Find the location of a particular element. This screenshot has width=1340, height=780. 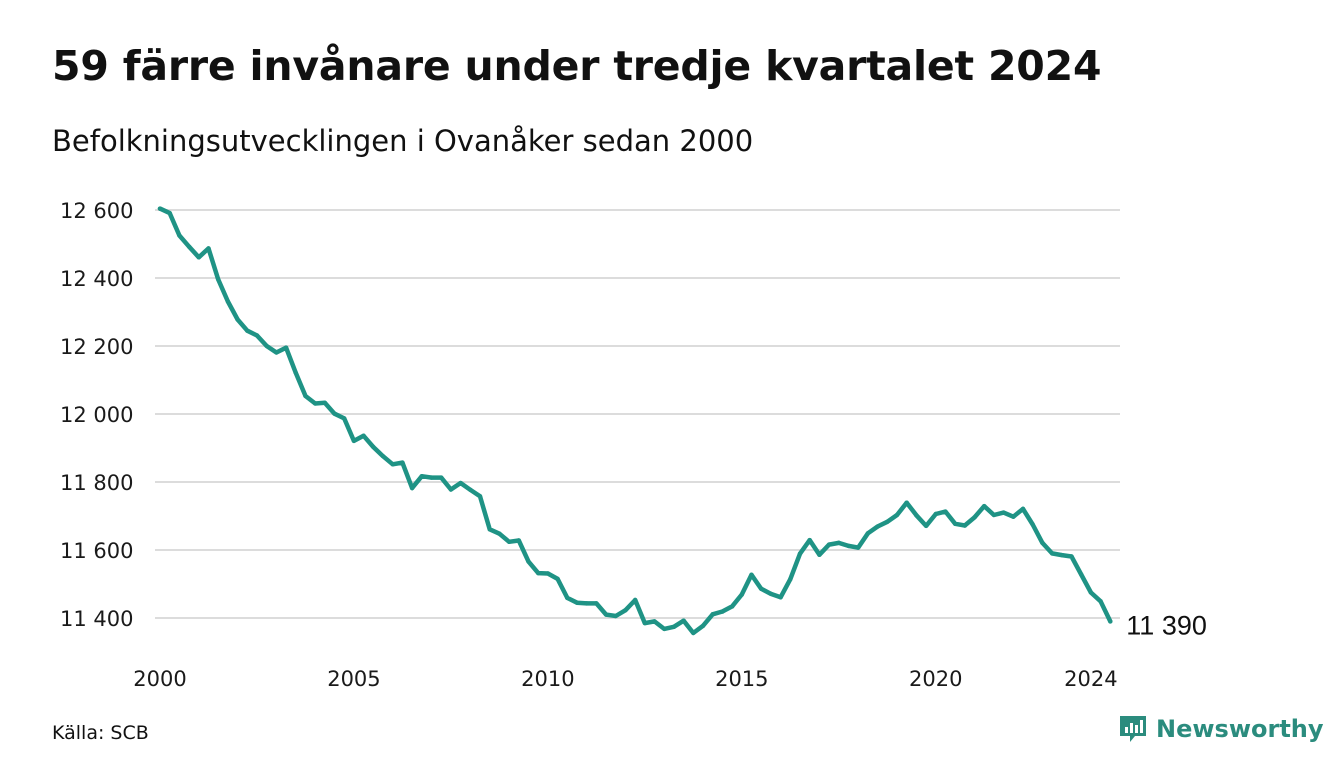

y-tick-label: 12 200 is located at coordinates (96, 347).